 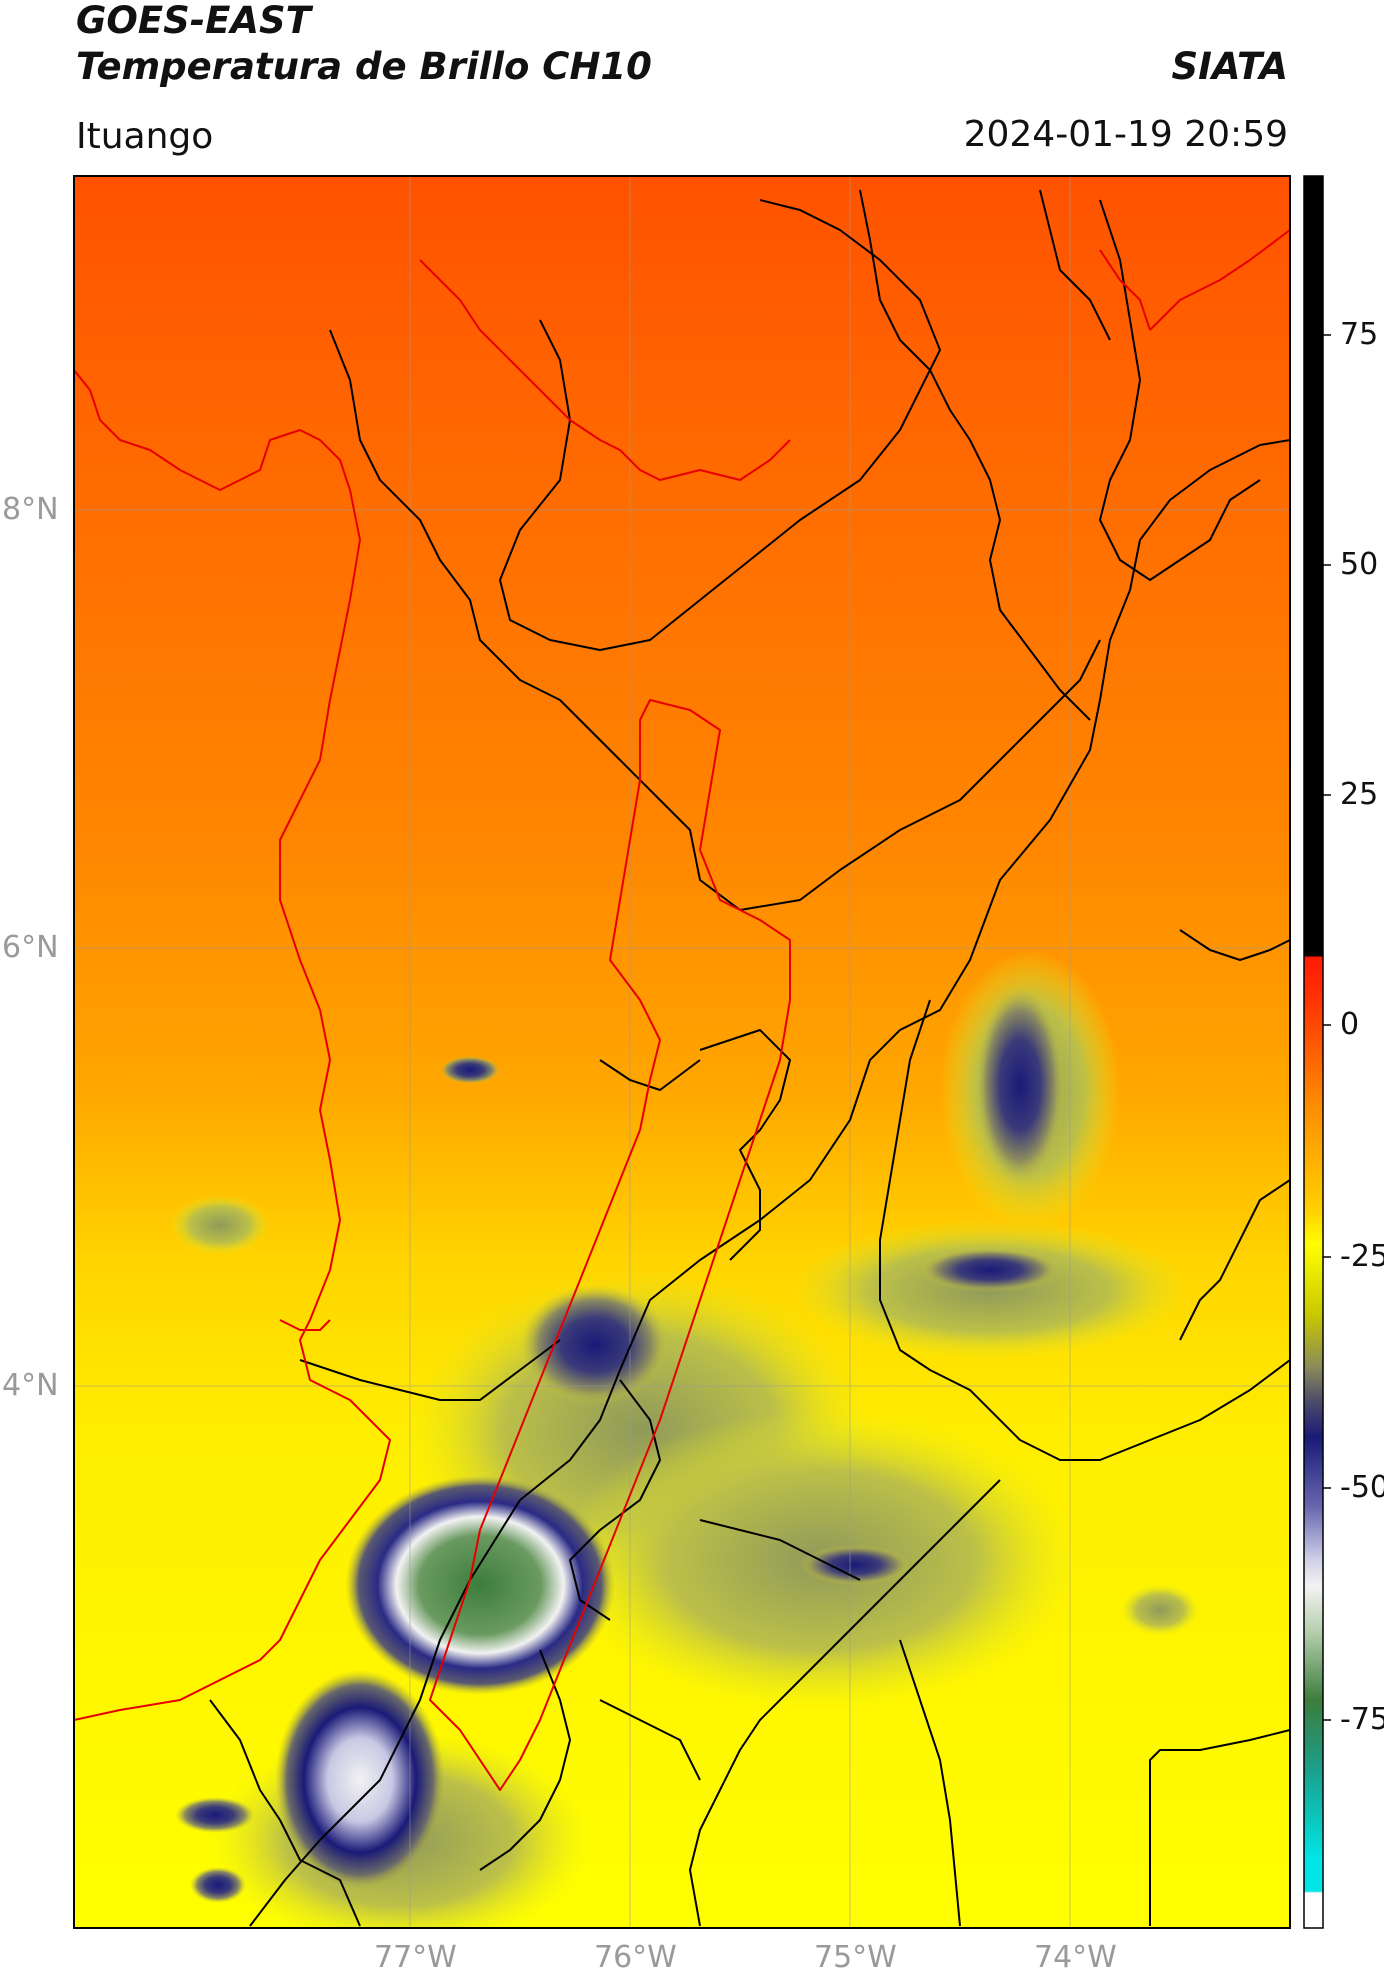 What do you see at coordinates (1327, 1027) in the screenshot?
I see `colorbar-ticks` at bounding box center [1327, 1027].